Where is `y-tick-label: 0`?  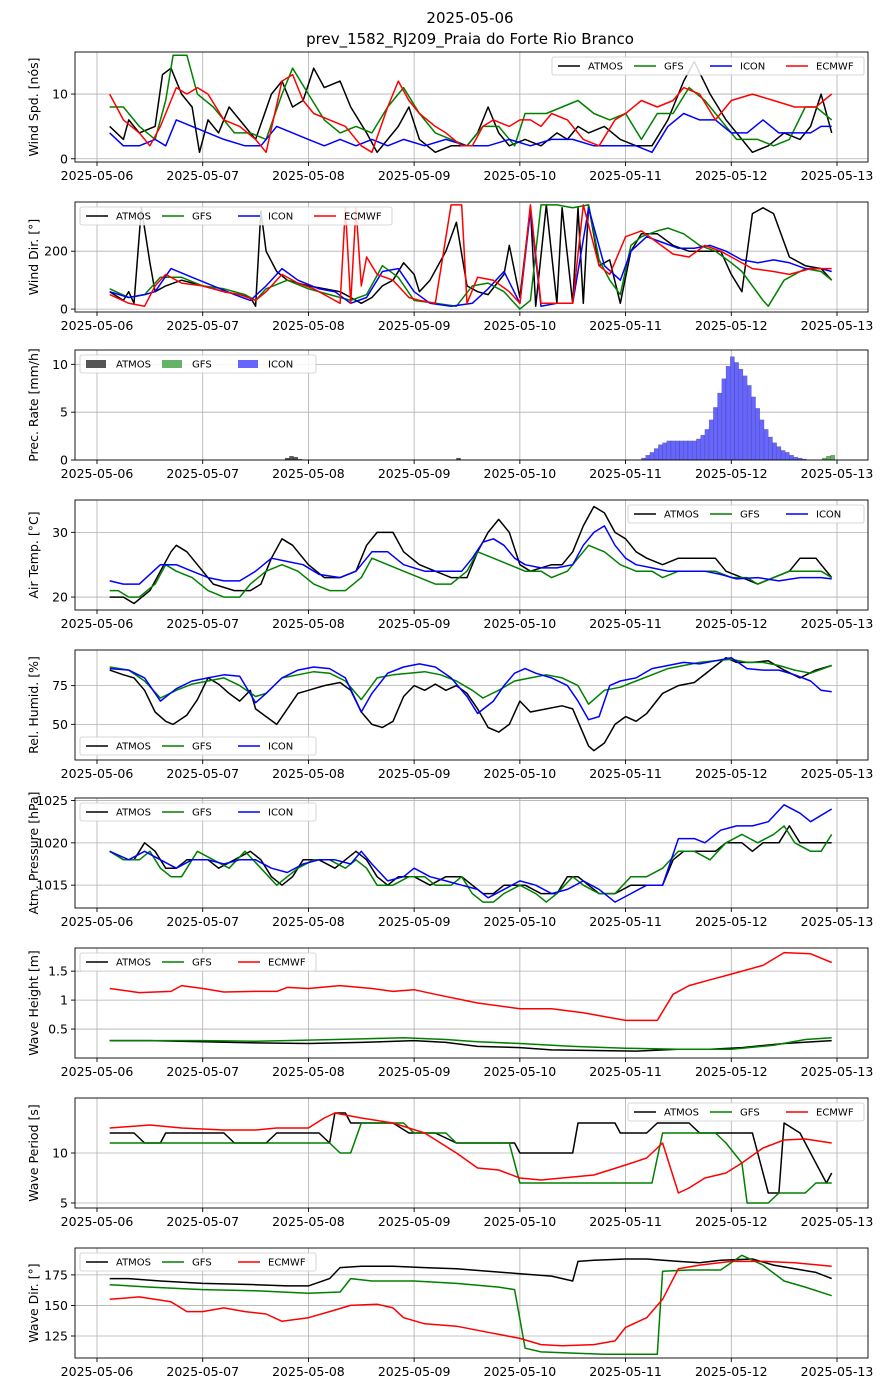 y-tick-label: 0 is located at coordinates (64, 460).